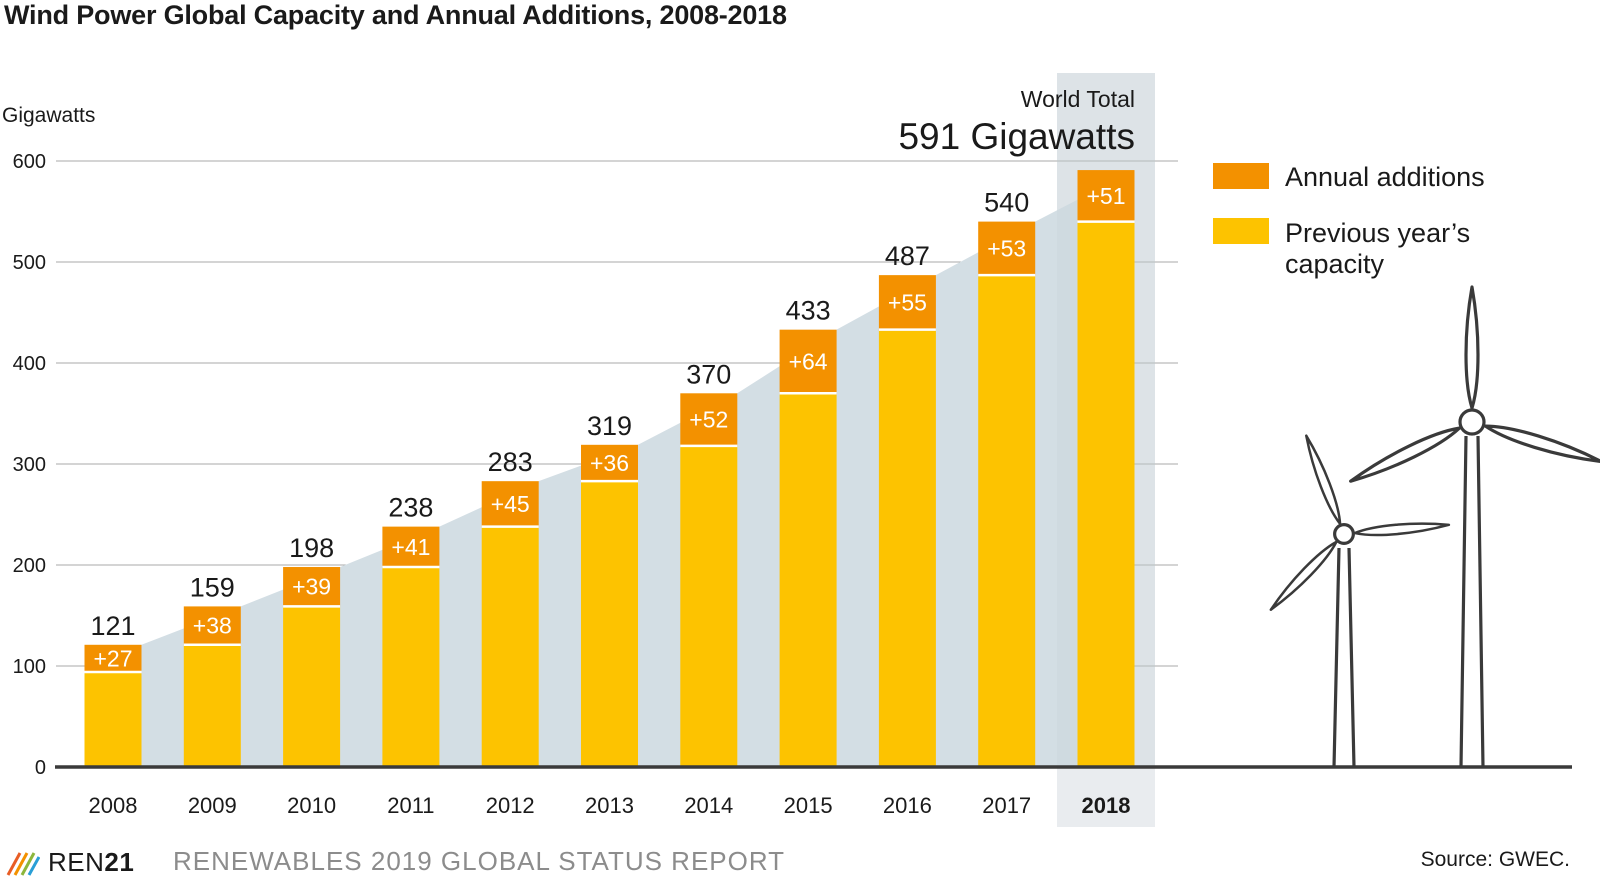 The height and width of the screenshot is (884, 1600). Describe the element at coordinates (708, 805) in the screenshot. I see `x-tick-label: 2014` at that location.